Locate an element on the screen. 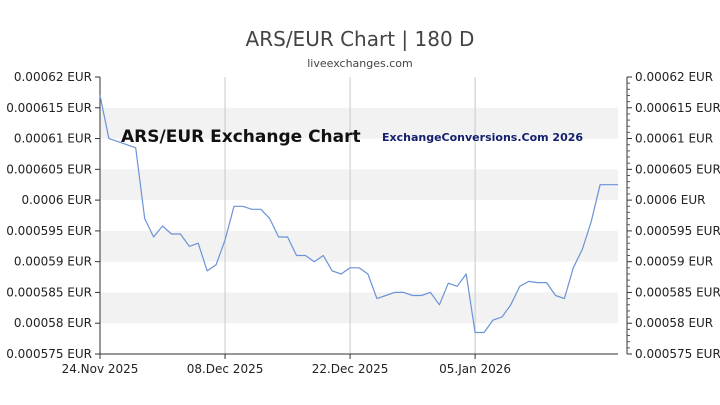 The image size is (720, 405). y-tick-label-right: 0.00061 EUR is located at coordinates (674, 139).